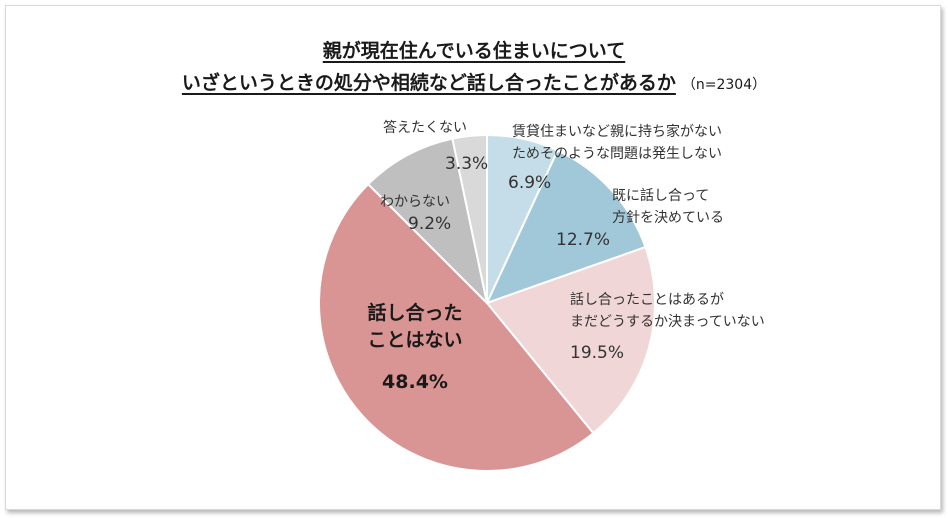  What do you see at coordinates (668, 218) in the screenshot?
I see `slice-label-2: 方針を決めている` at bounding box center [668, 218].